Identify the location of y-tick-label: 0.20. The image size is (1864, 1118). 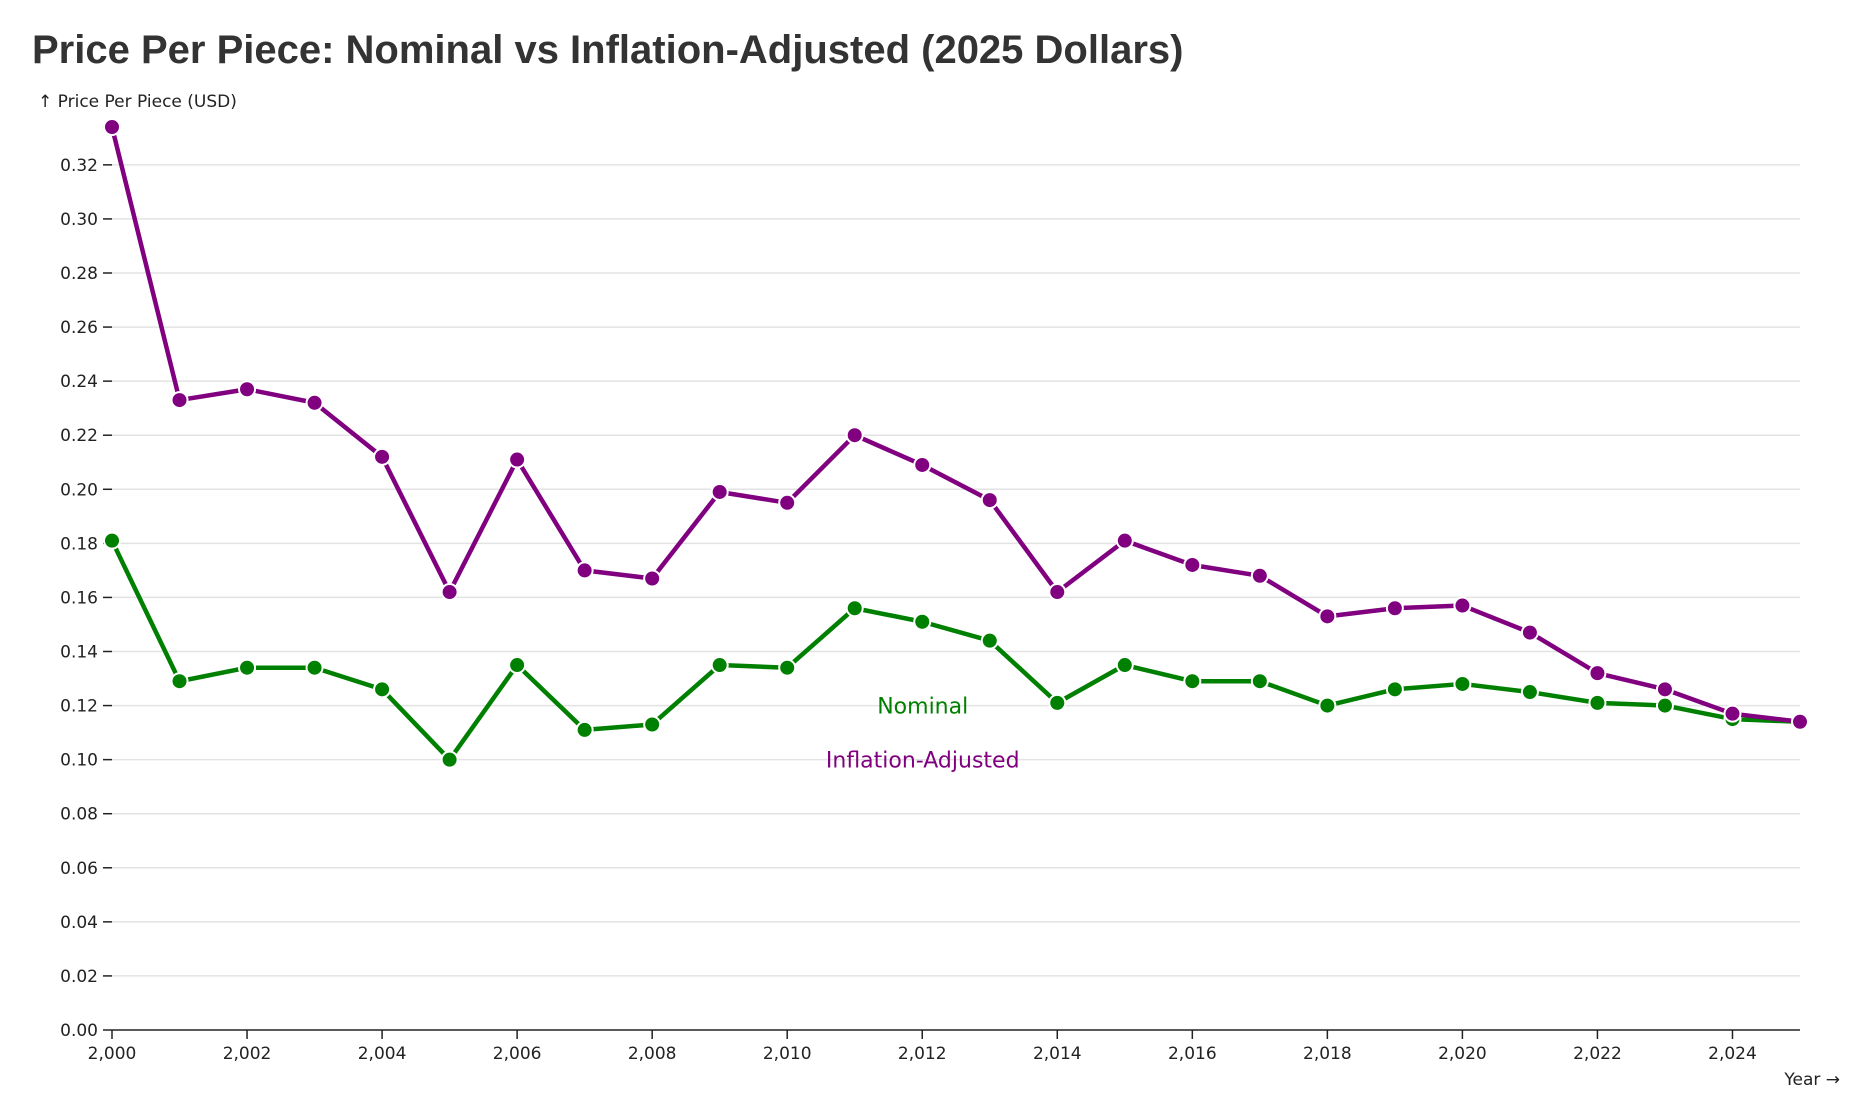
(79, 490).